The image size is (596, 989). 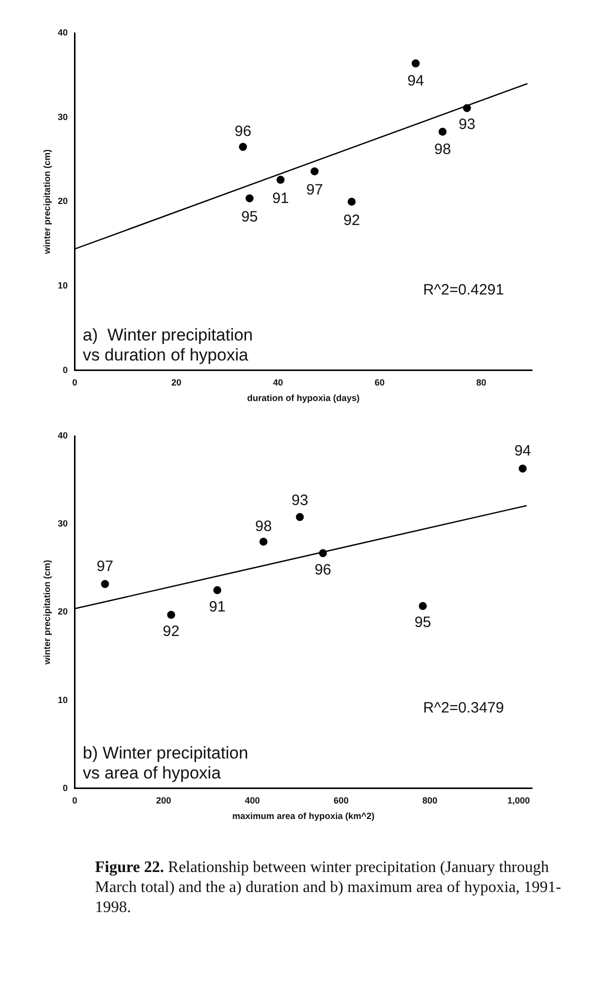 What do you see at coordinates (463, 708) in the screenshot?
I see `annotation: R^2=0.3479` at bounding box center [463, 708].